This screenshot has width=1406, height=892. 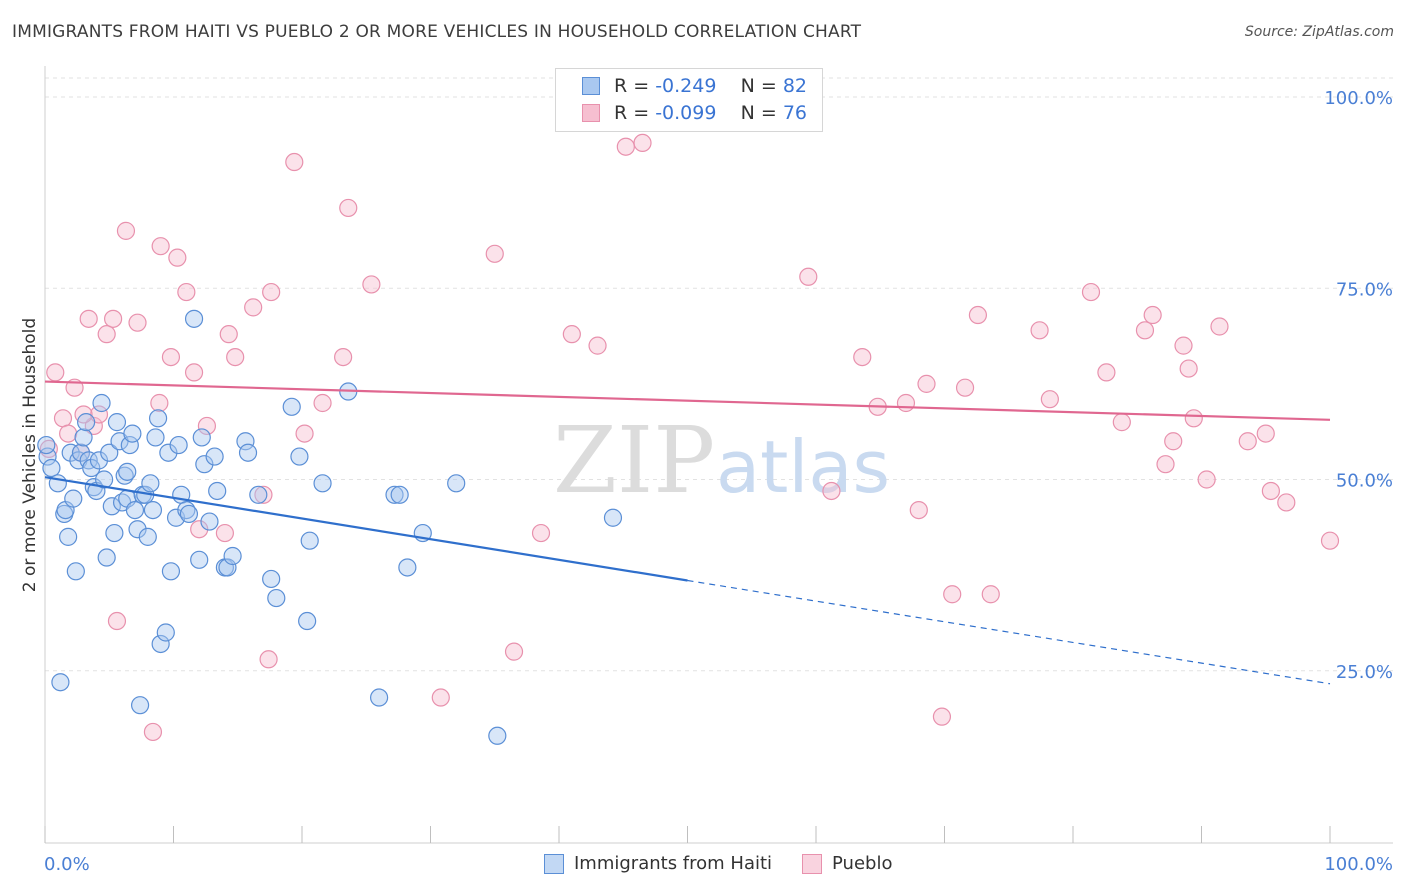 What do you see at coordinates (591, 113) in the screenshot?
I see `pueblo-swatch` at bounding box center [591, 113].